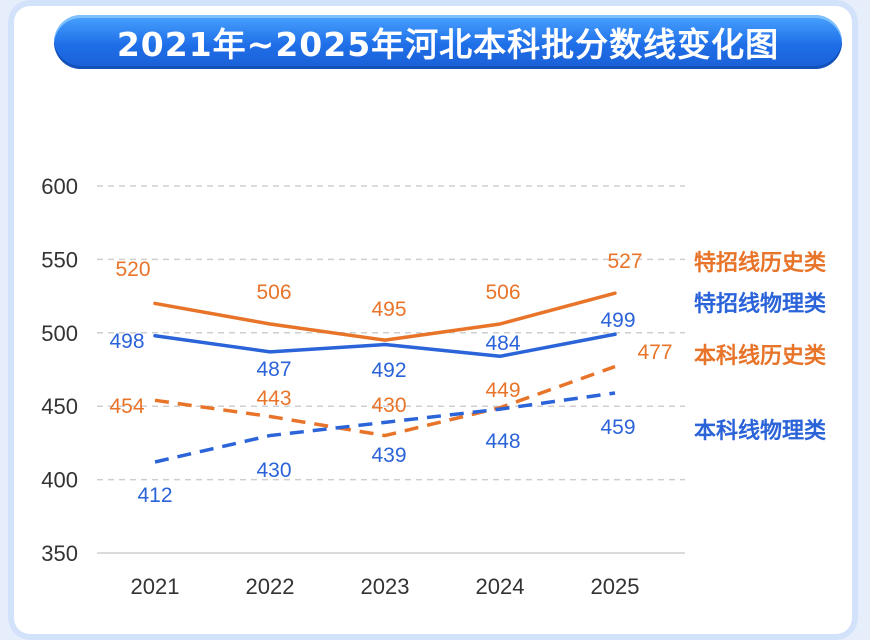 The image size is (870, 640). What do you see at coordinates (59, 259) in the screenshot?
I see `y-tick-label: 550` at bounding box center [59, 259].